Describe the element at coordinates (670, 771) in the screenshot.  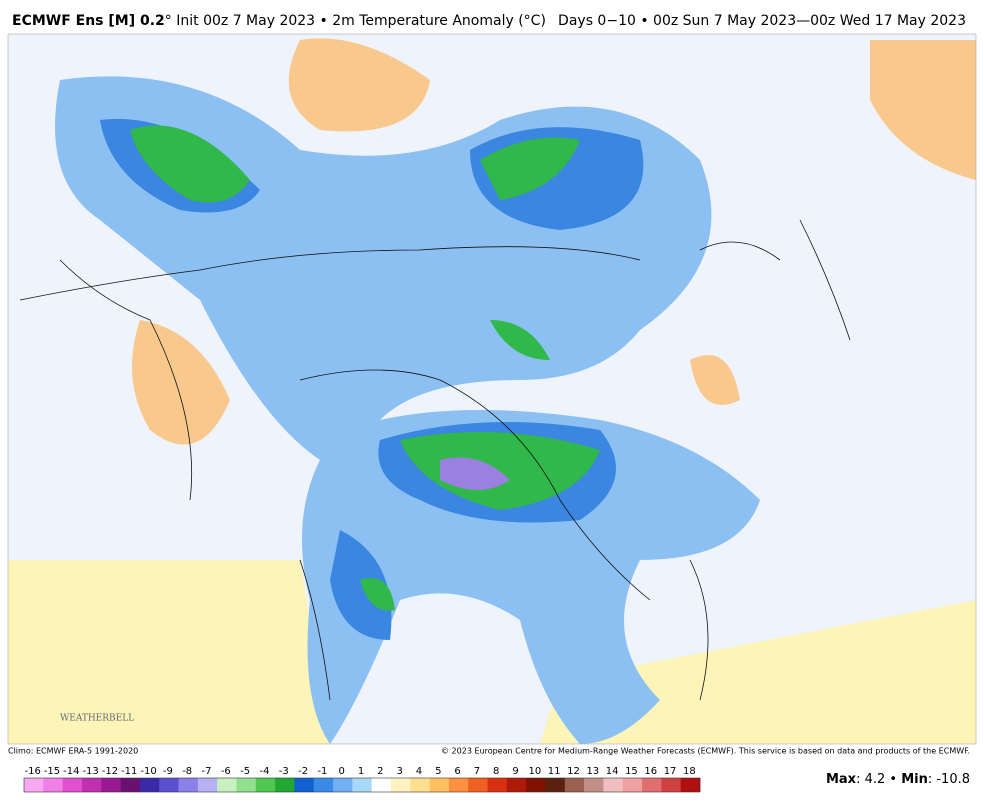
I see `colorbar-label: 17` at that location.